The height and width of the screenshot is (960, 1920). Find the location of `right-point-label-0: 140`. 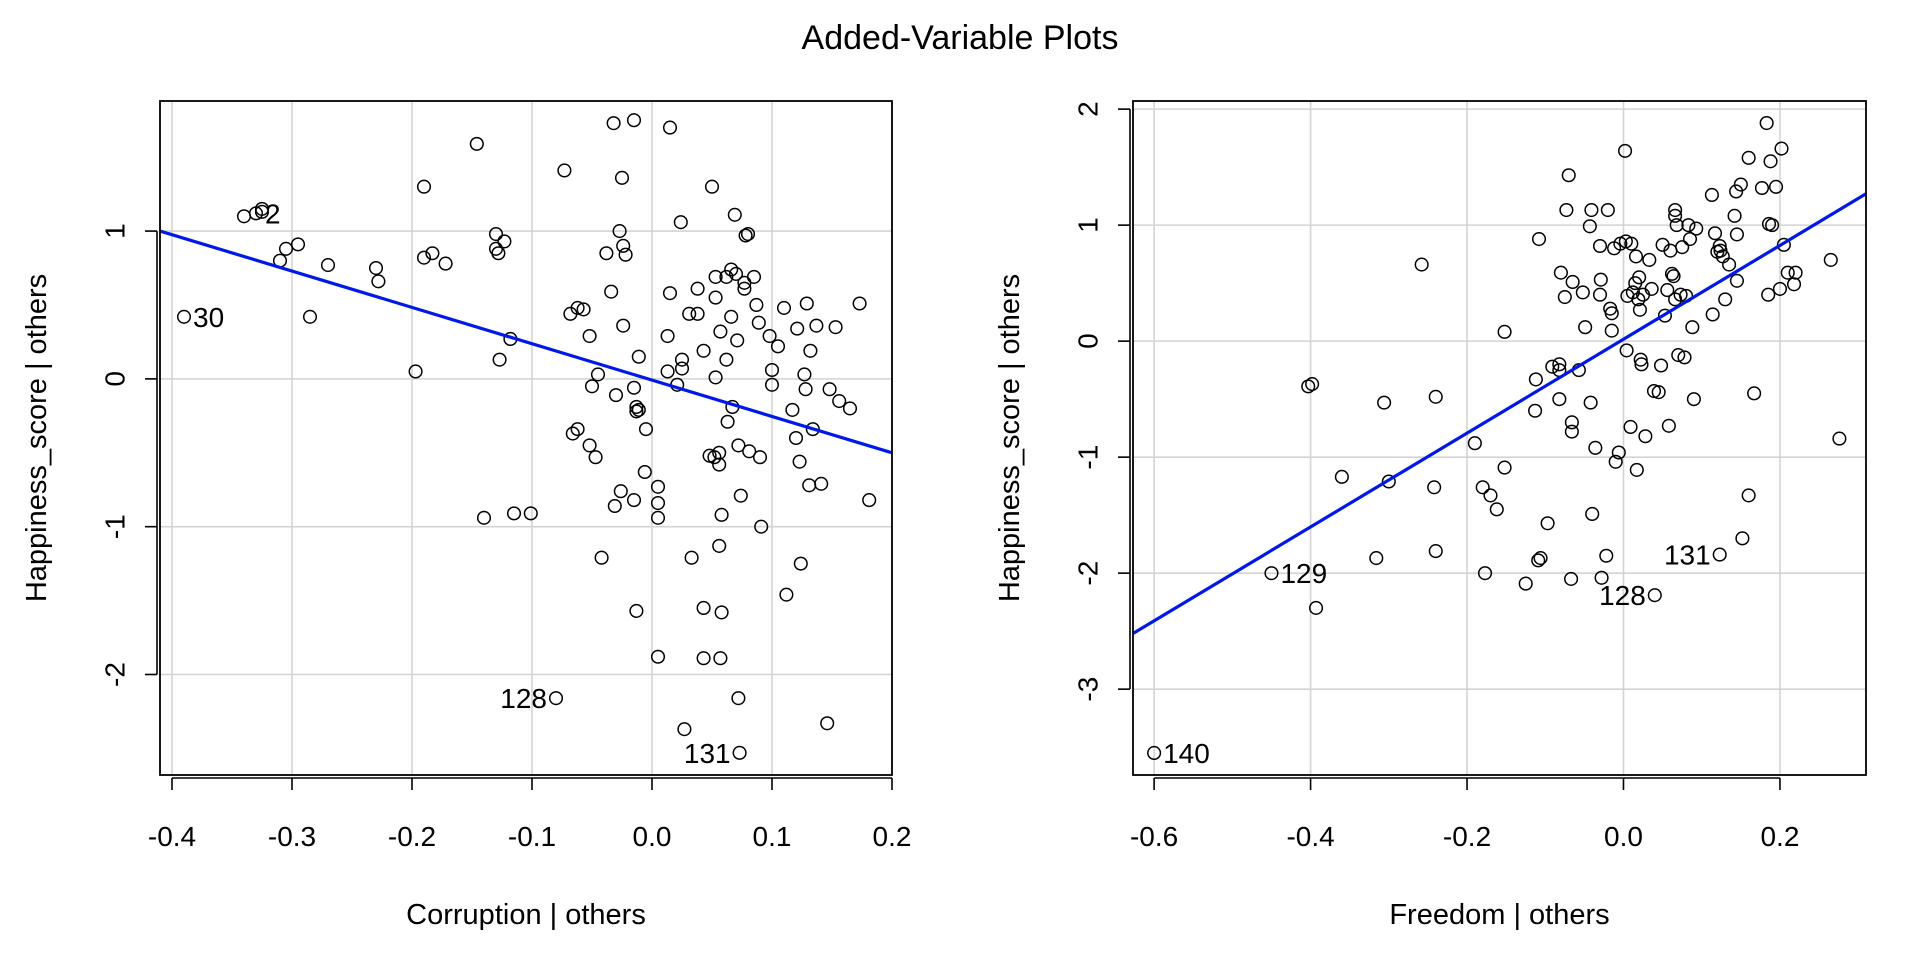

right-point-label-0: 140 is located at coordinates (1186, 753).